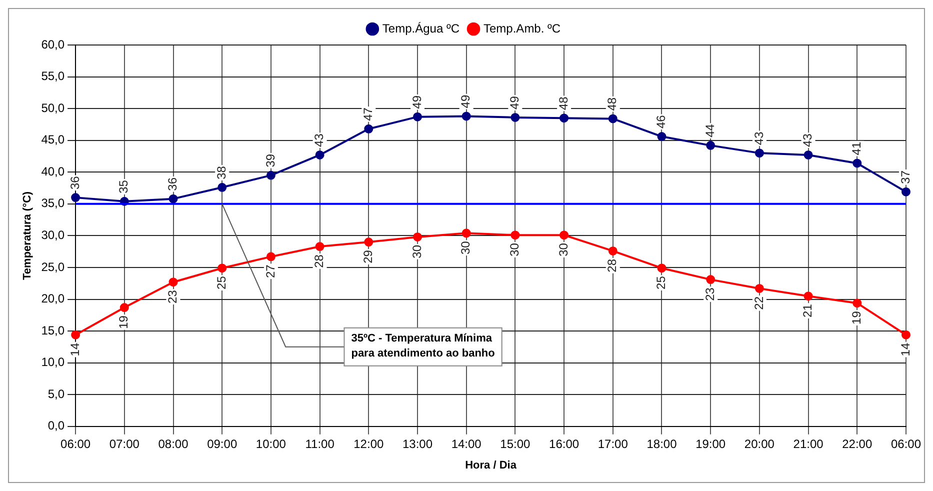  Describe the element at coordinates (53, 171) in the screenshot. I see `y-tick-label: 40,0` at that location.